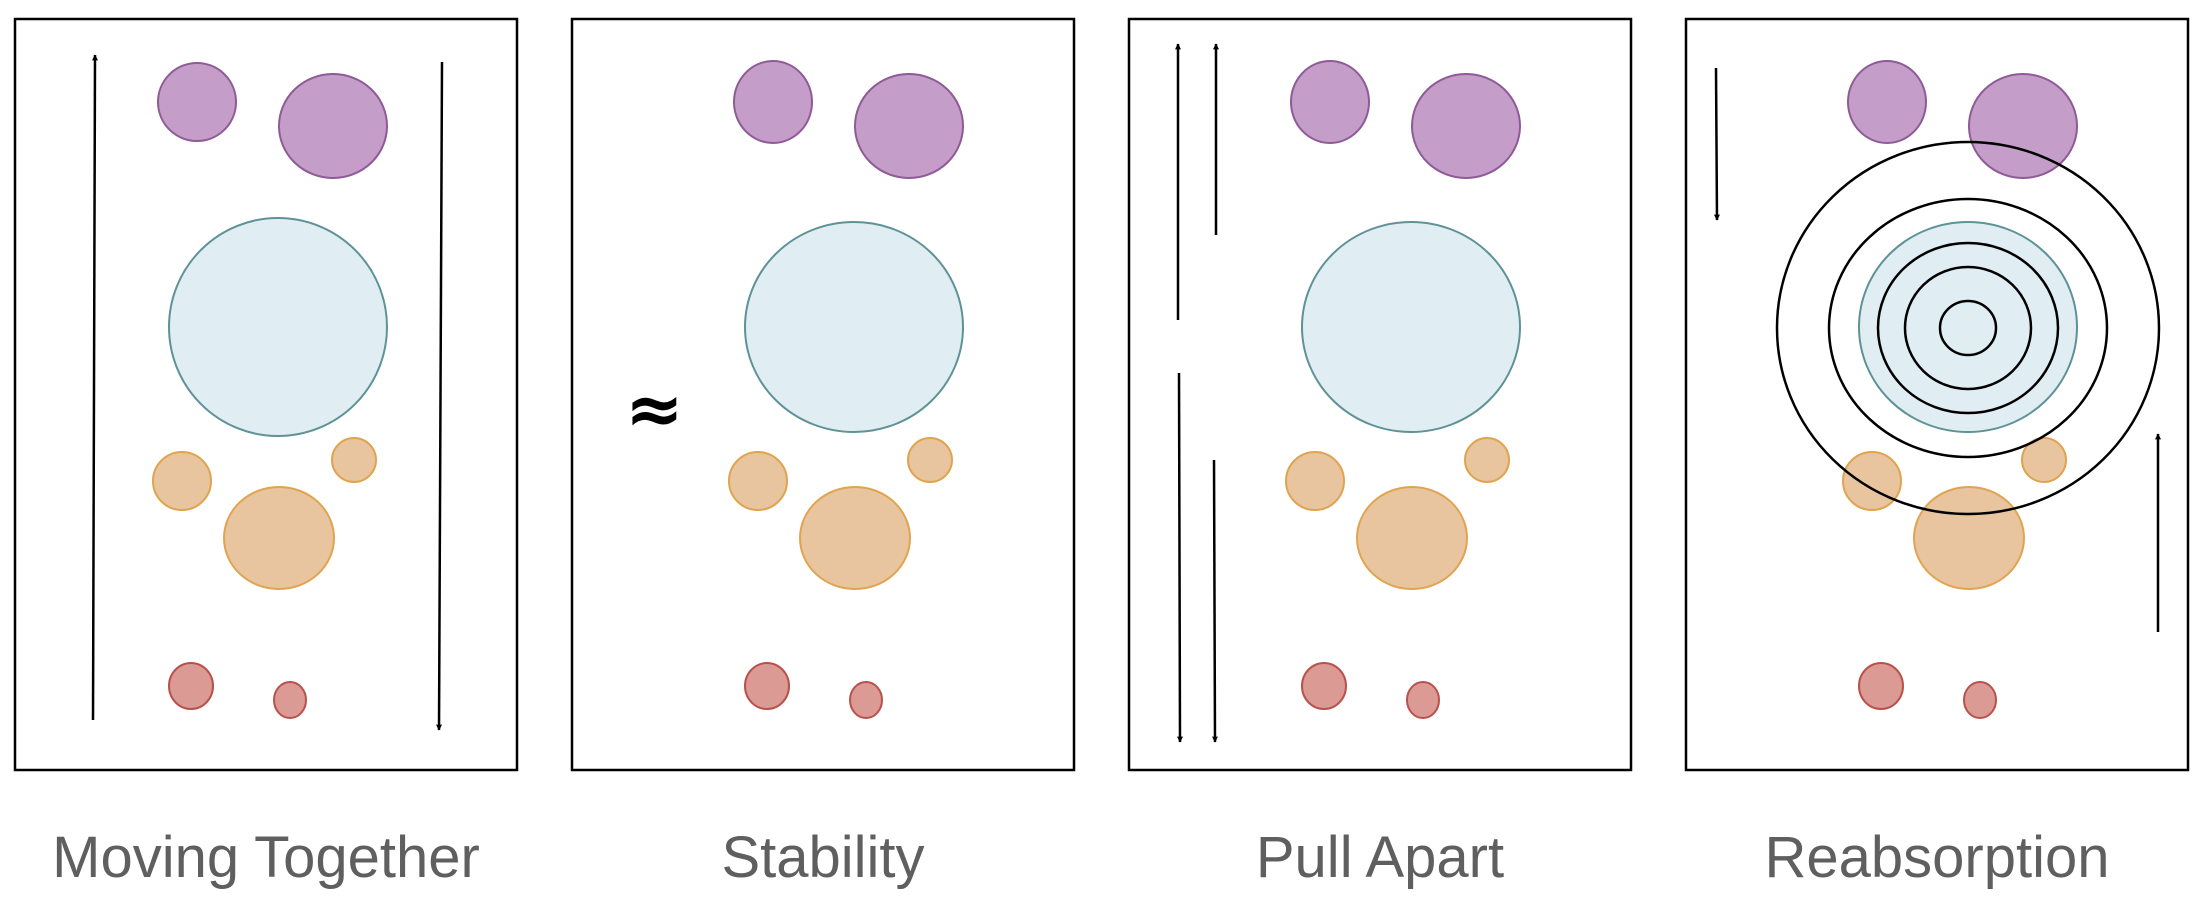 This screenshot has height=911, width=2202. I want to click on approx-symbol: ≈, so click(654, 409).